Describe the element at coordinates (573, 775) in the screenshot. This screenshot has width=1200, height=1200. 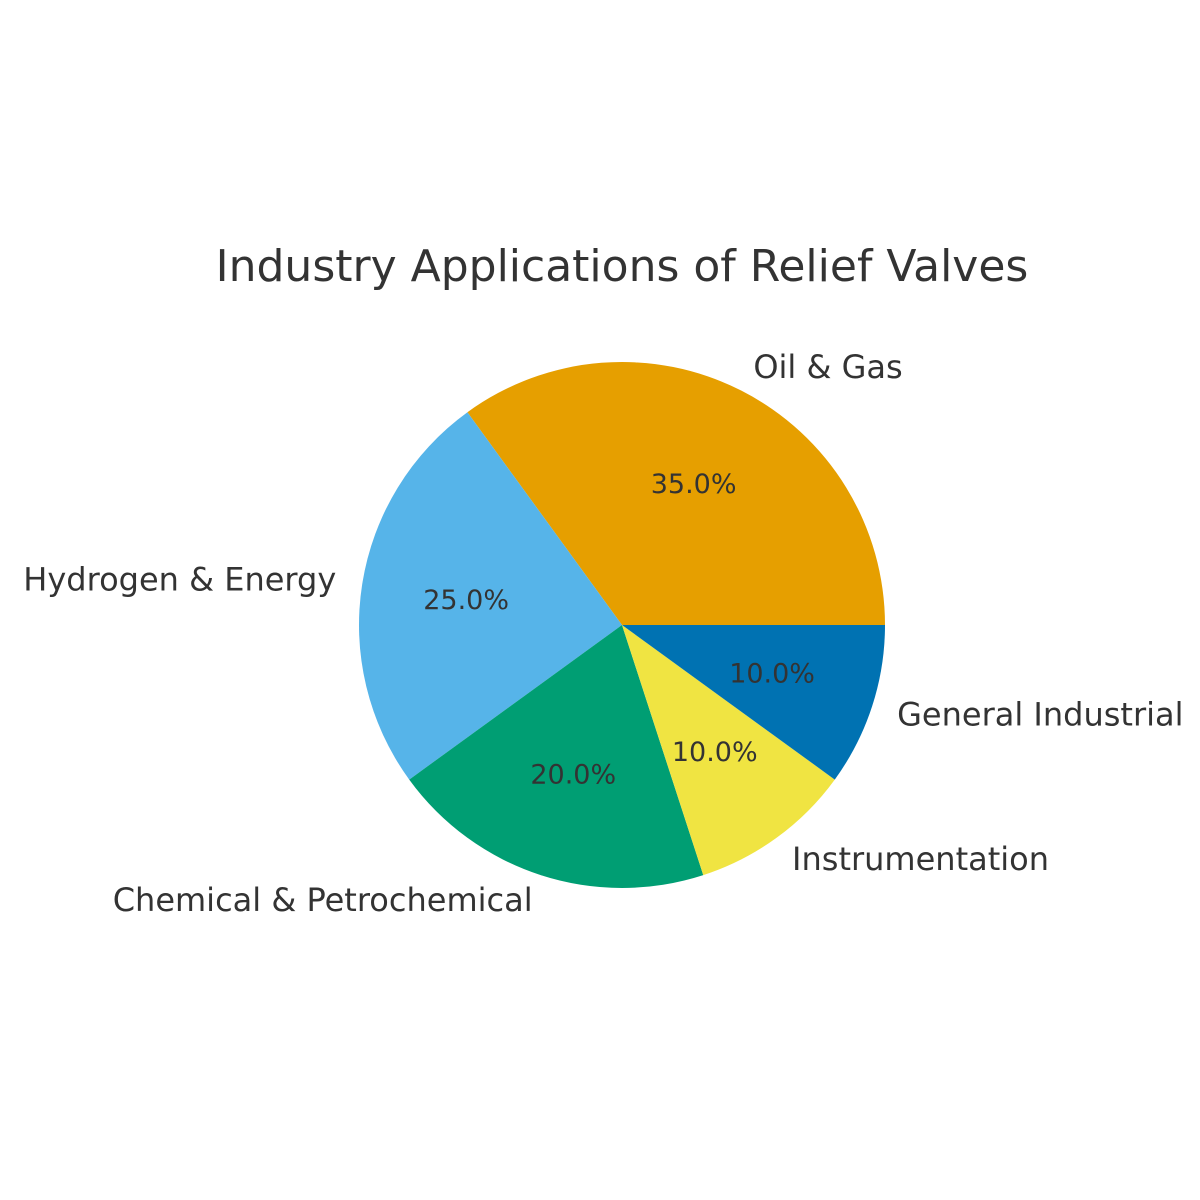
I see `pct-label-chemical-and-petrochemical: 20.0%` at that location.